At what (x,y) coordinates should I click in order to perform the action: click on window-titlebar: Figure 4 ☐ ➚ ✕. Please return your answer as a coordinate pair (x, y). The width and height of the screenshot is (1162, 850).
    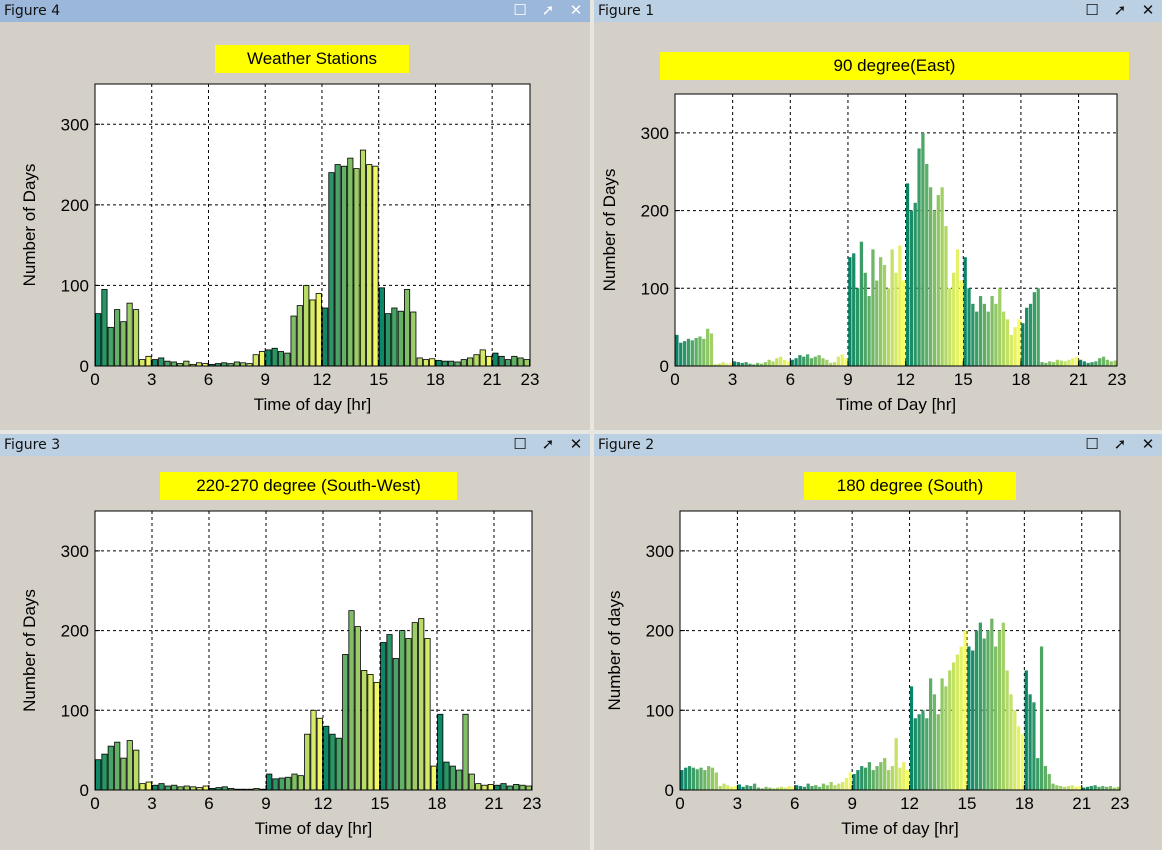
    Looking at the image, I should click on (295, 11).